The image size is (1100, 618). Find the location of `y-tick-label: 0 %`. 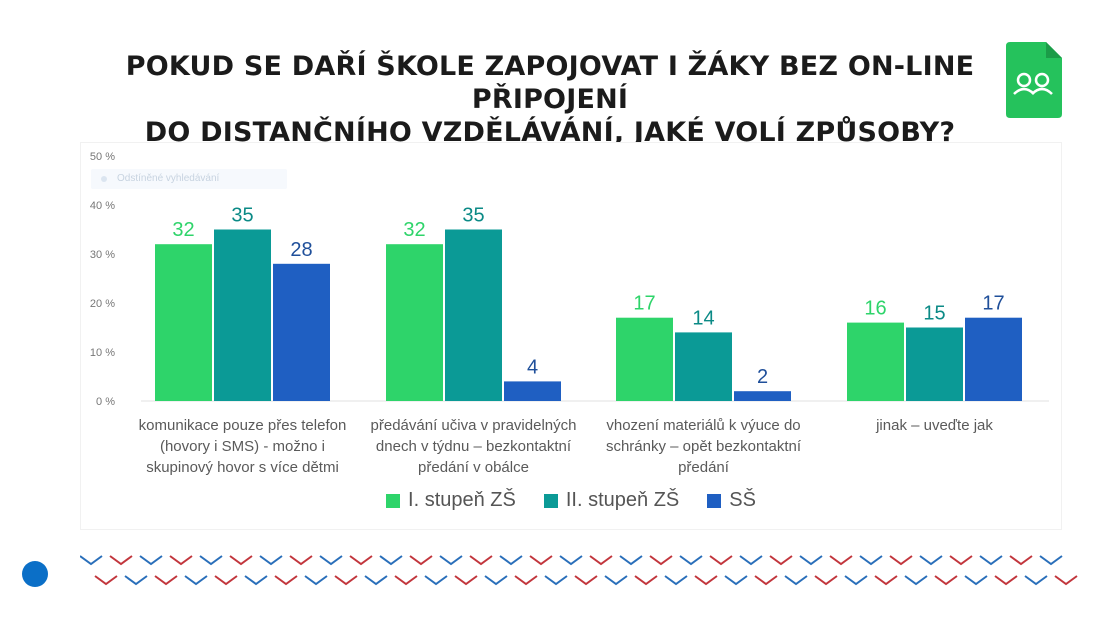

y-tick-label: 0 % is located at coordinates (105, 402).